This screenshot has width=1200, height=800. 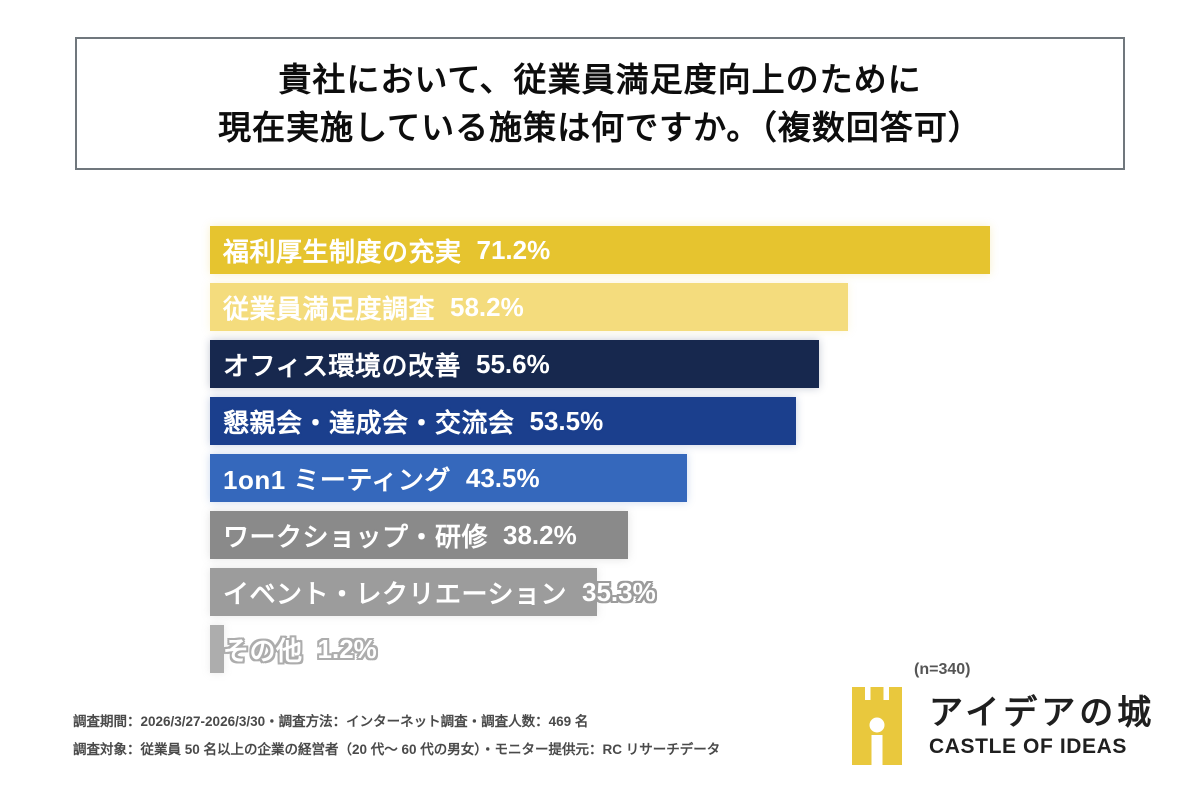 What do you see at coordinates (502, 477) in the screenshot?
I see `bar-value-label: 43.5%` at bounding box center [502, 477].